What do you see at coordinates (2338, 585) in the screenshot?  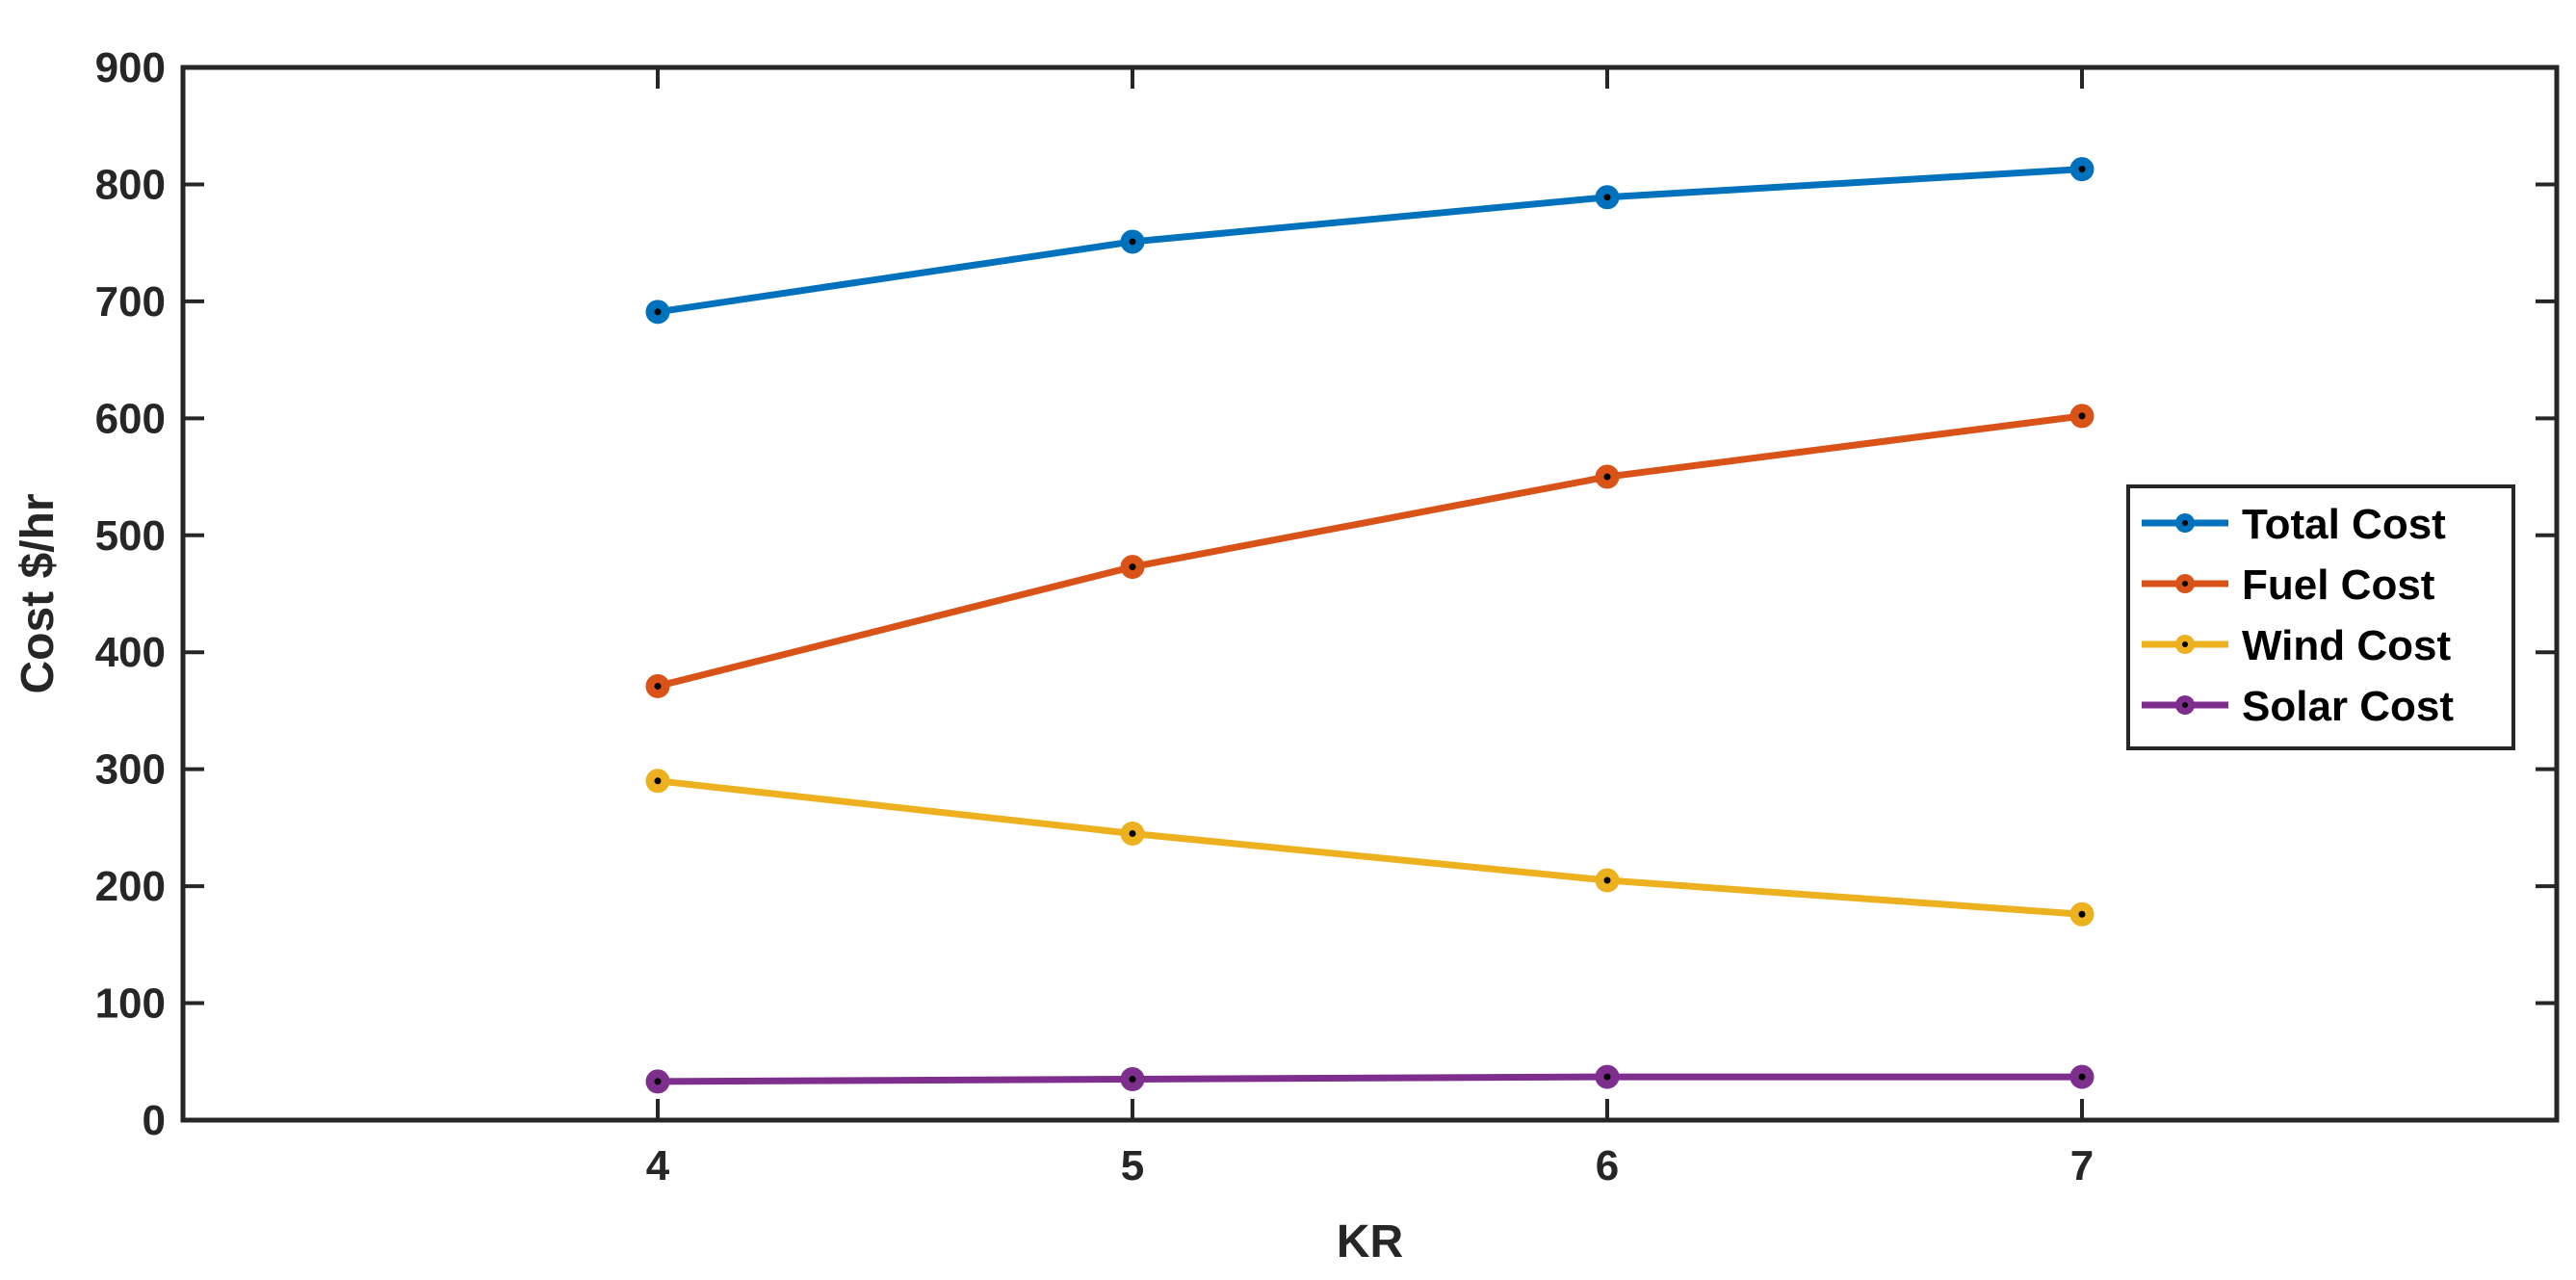 I see `legend-label: Fuel Cost` at bounding box center [2338, 585].